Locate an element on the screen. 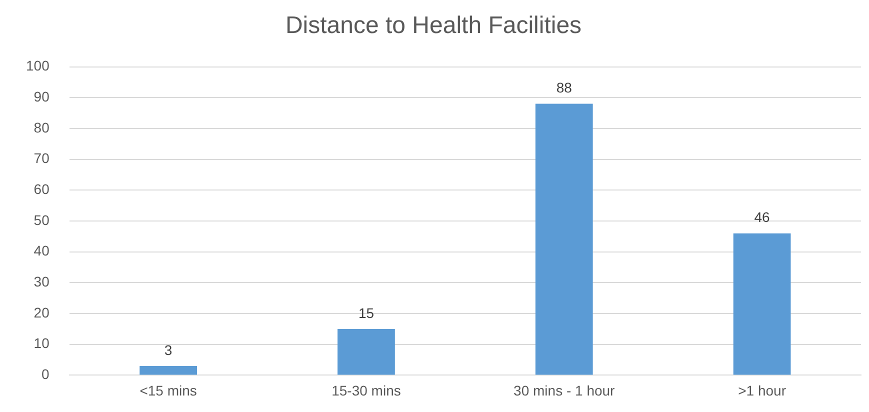 Image resolution: width=869 pixels, height=412 pixels. y-tick-label: 100 is located at coordinates (38, 66).